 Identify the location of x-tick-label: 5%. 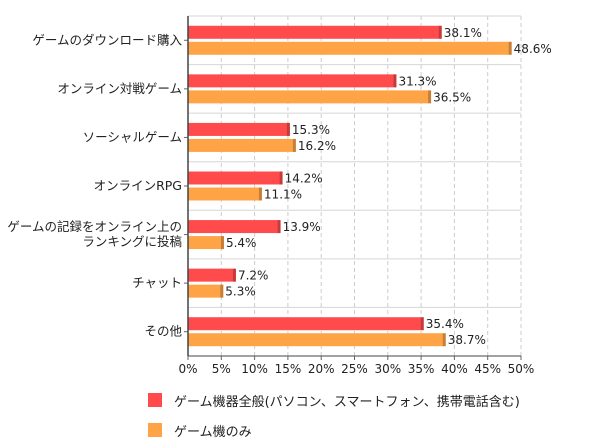
(221, 369).